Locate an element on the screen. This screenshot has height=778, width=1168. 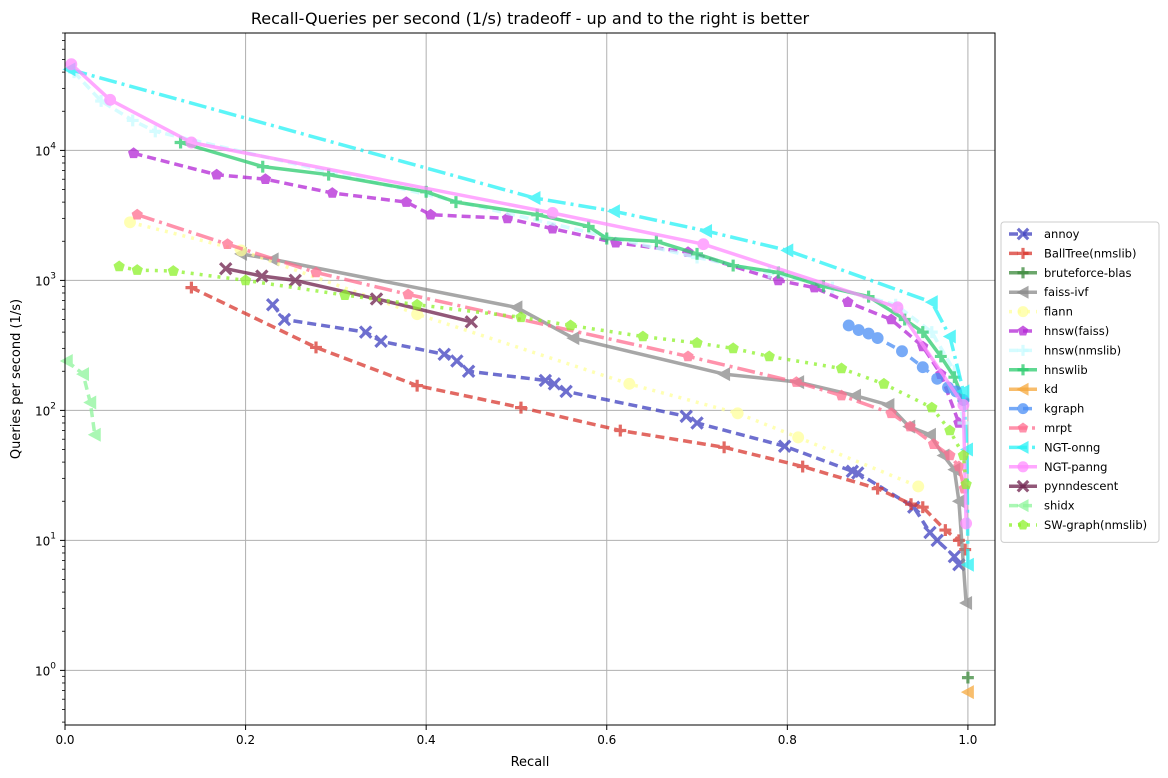
legend-label-hnsw-nmslib: hnsw(nmslib) is located at coordinates (1082, 350).